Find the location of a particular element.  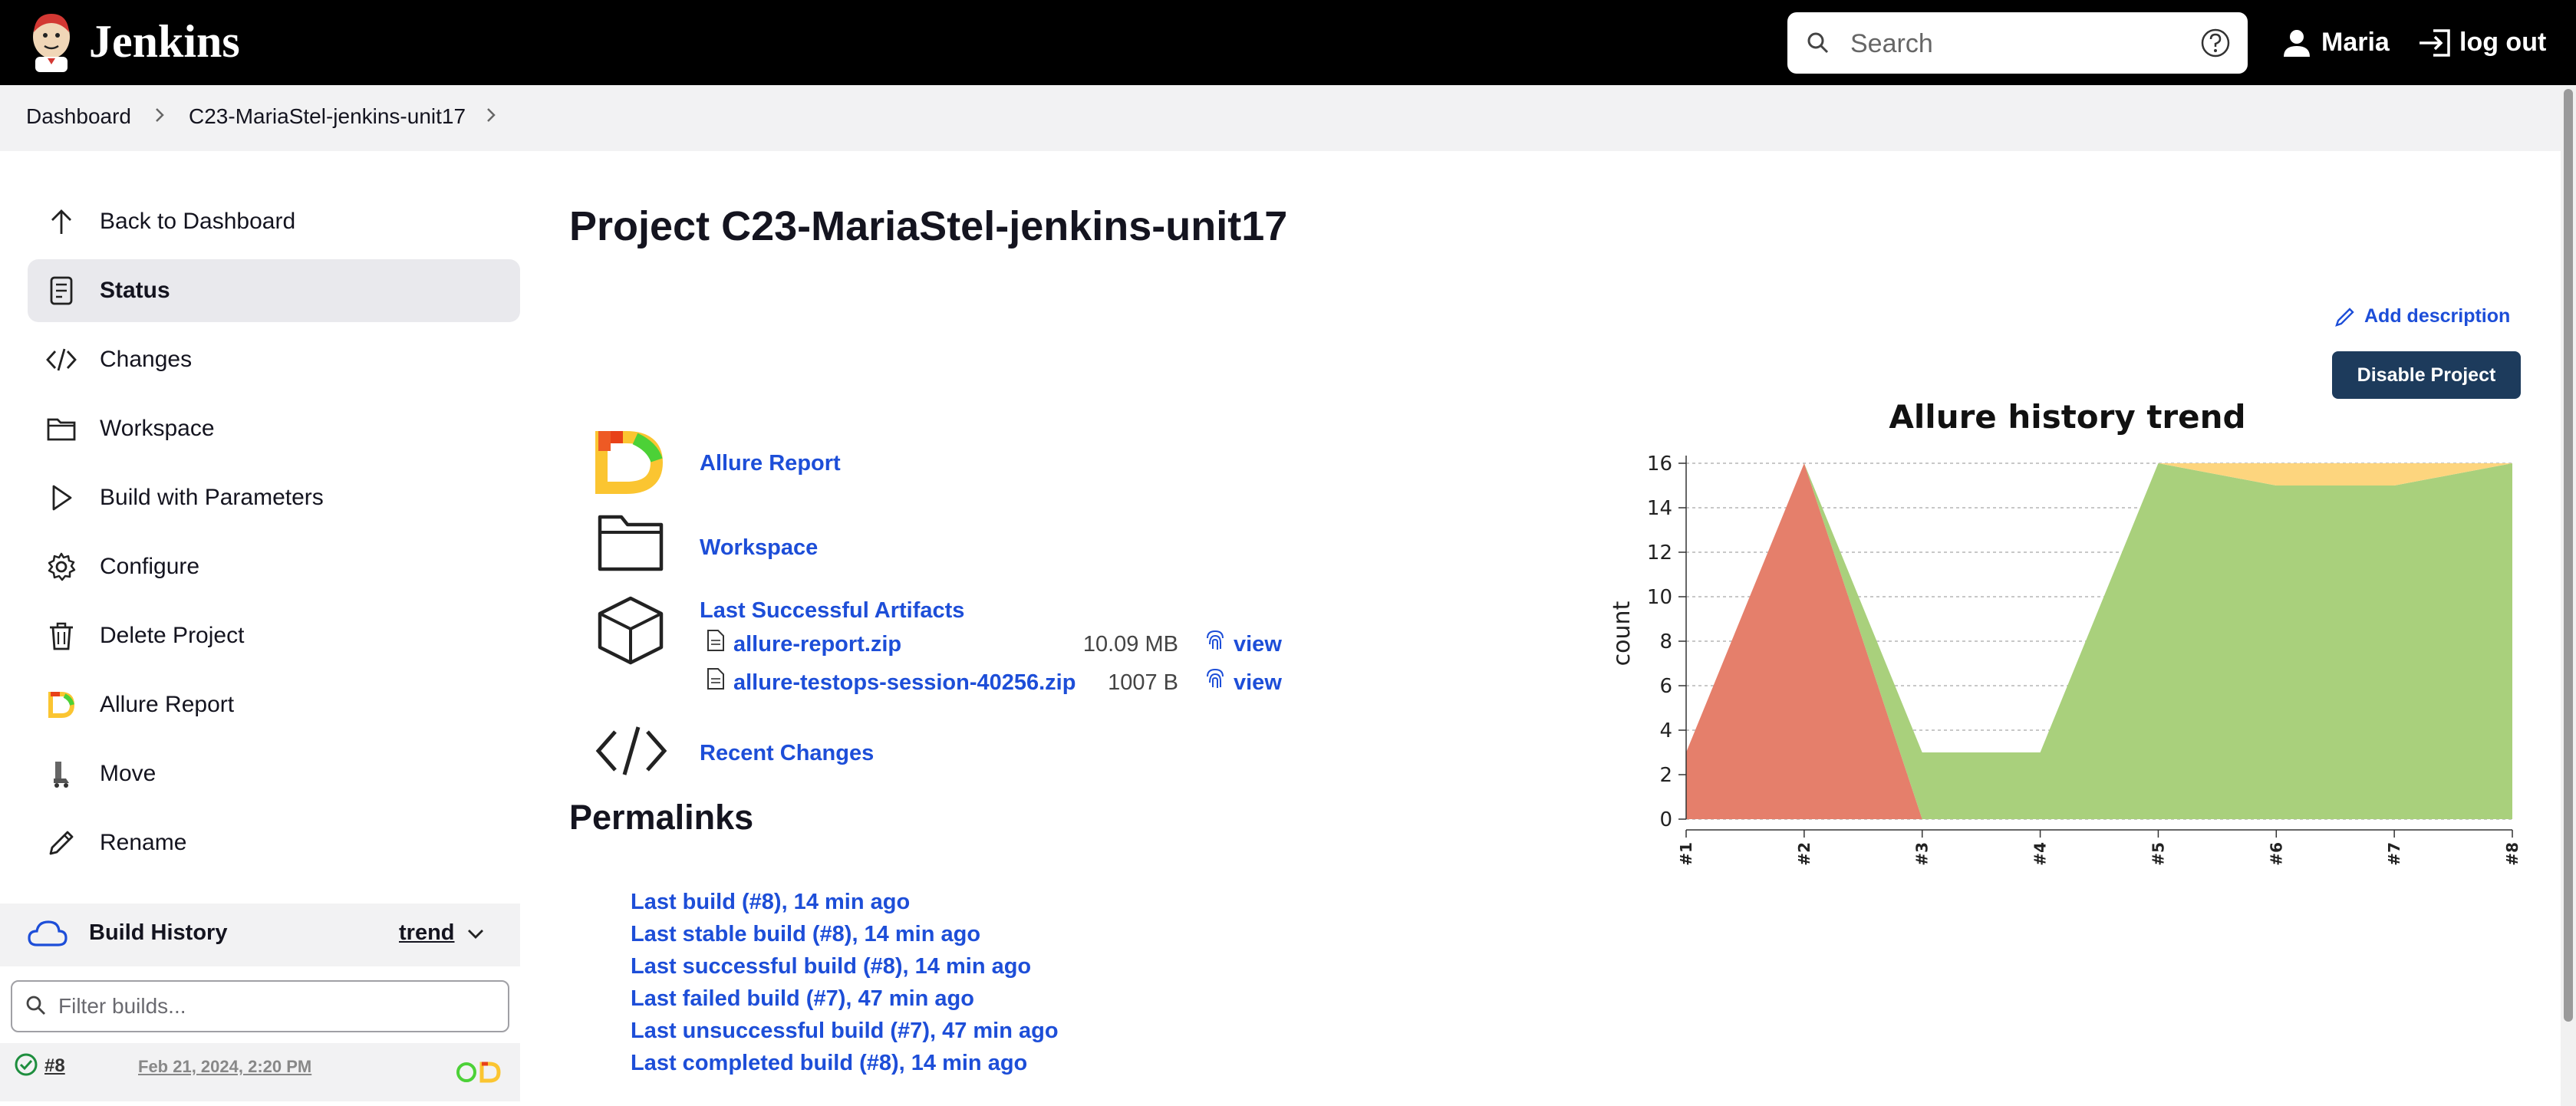

filter-builds-input is located at coordinates (277, 1006).